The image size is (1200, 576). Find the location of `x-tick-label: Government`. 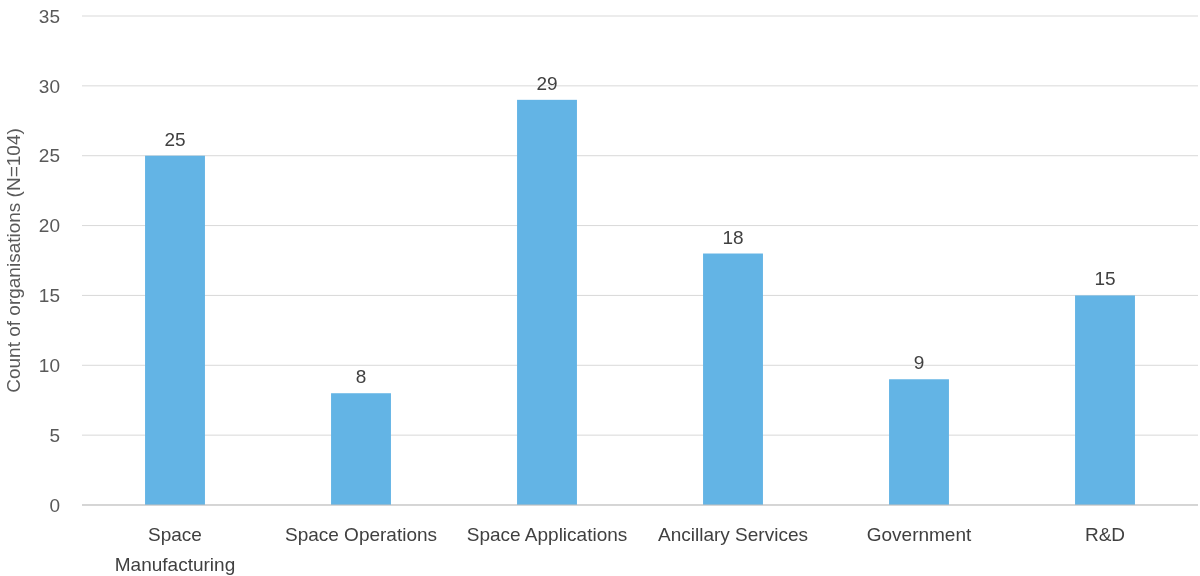

x-tick-label: Government is located at coordinates (919, 534).